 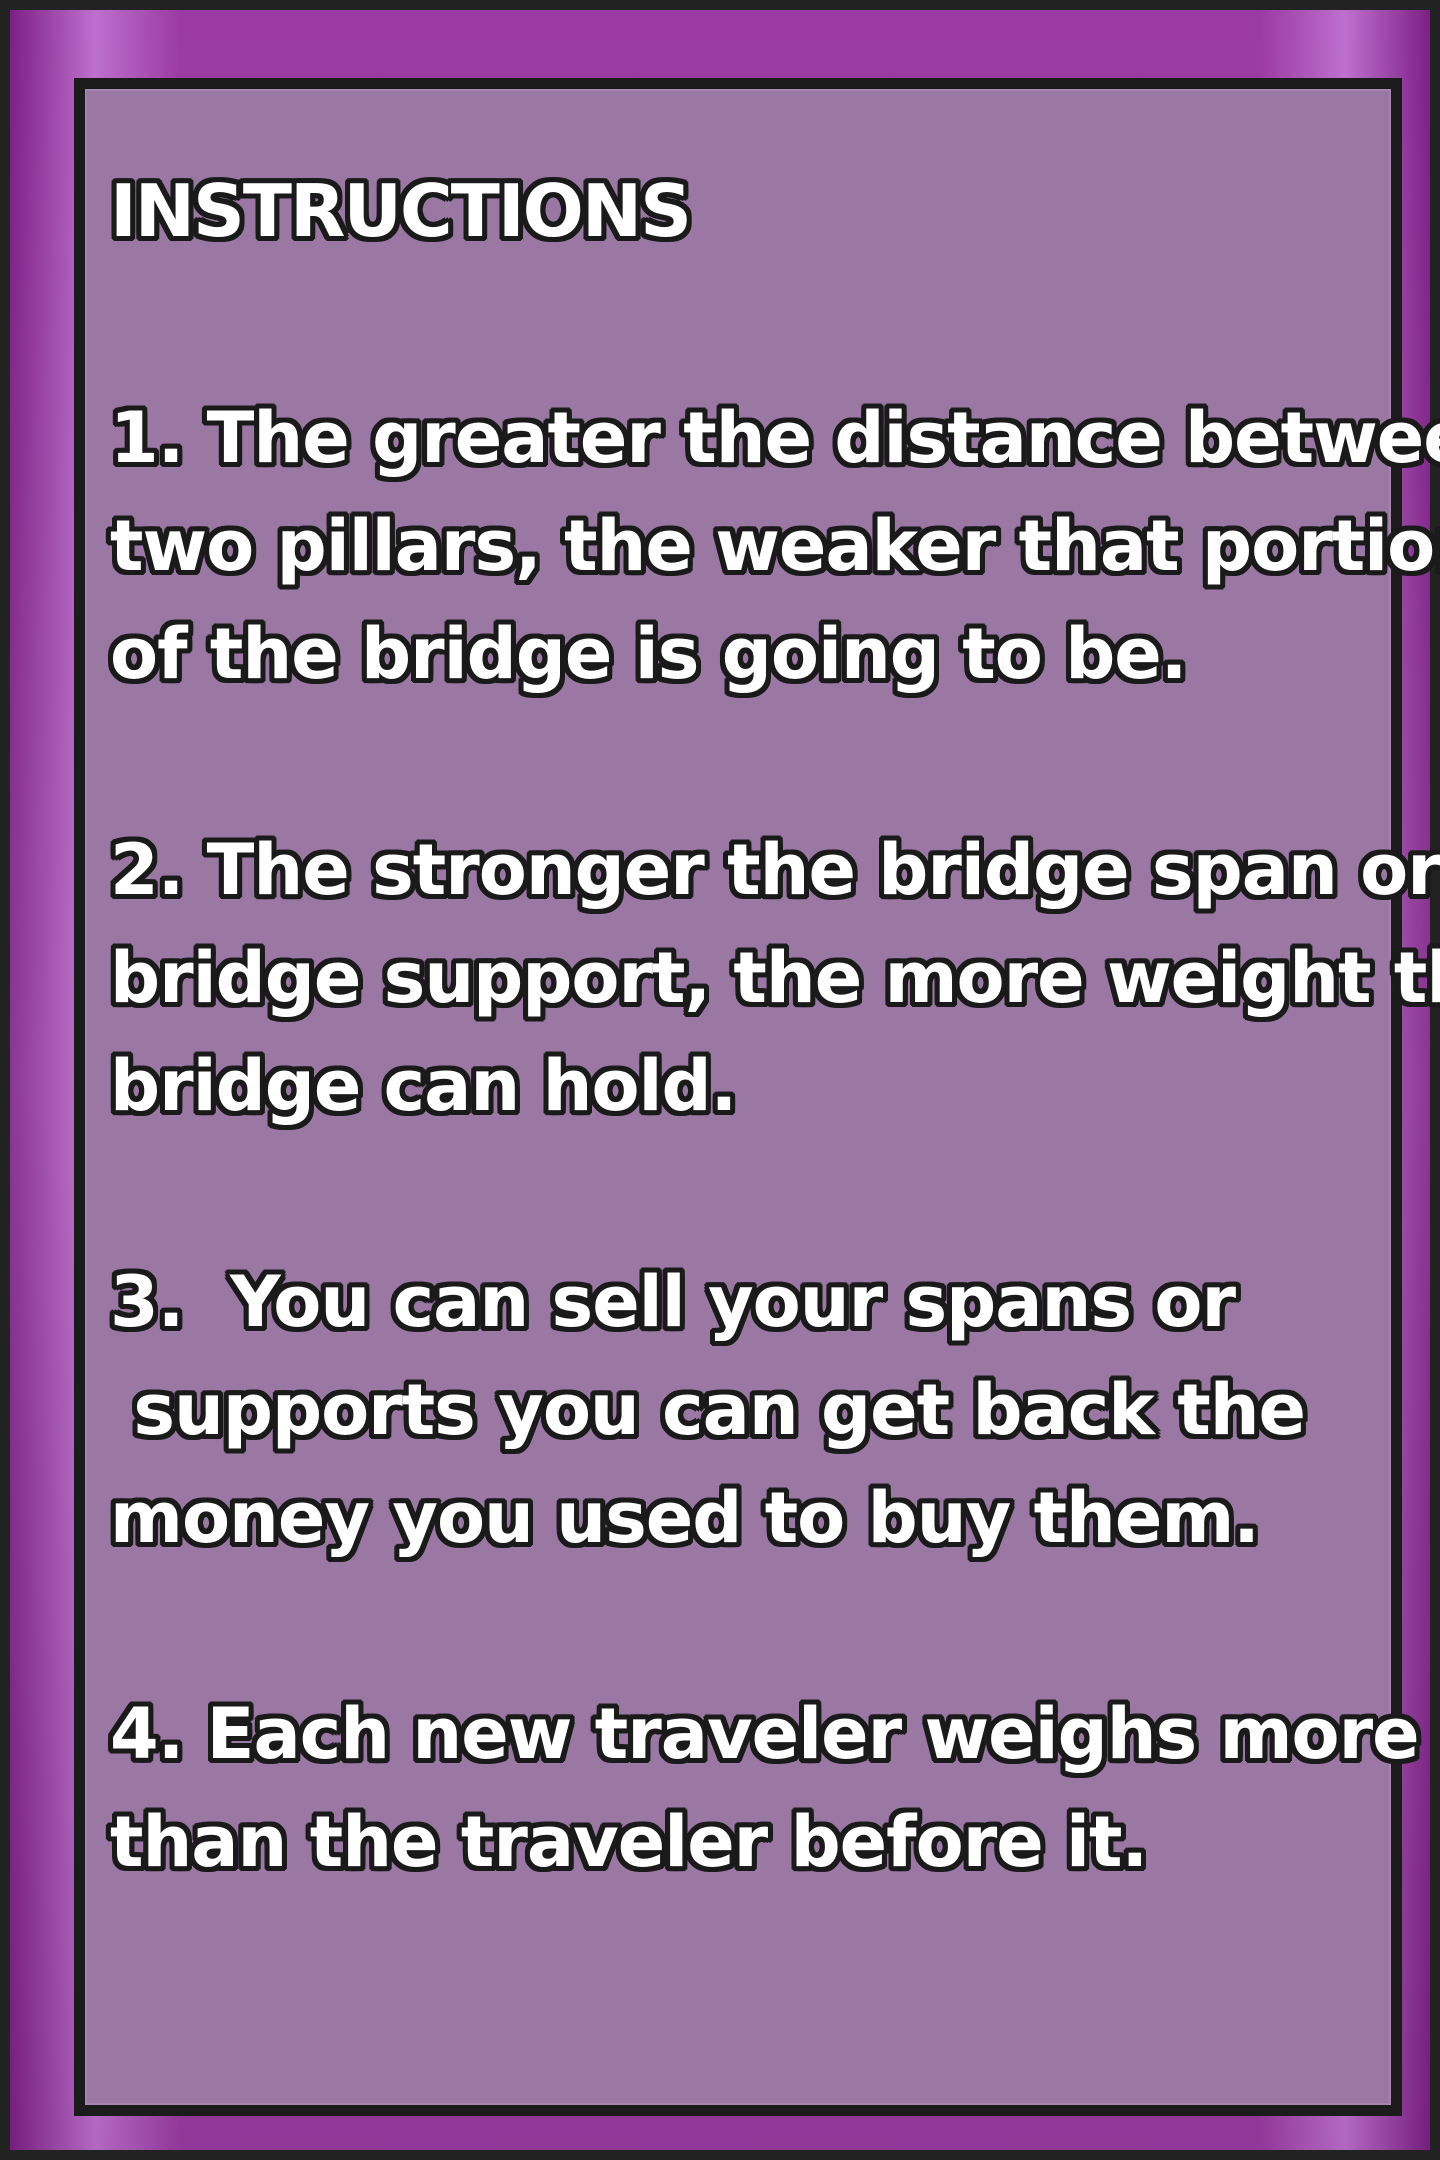 I want to click on rule-1-line-2: two pillars, the weaker that portion, so click(x=775, y=546).